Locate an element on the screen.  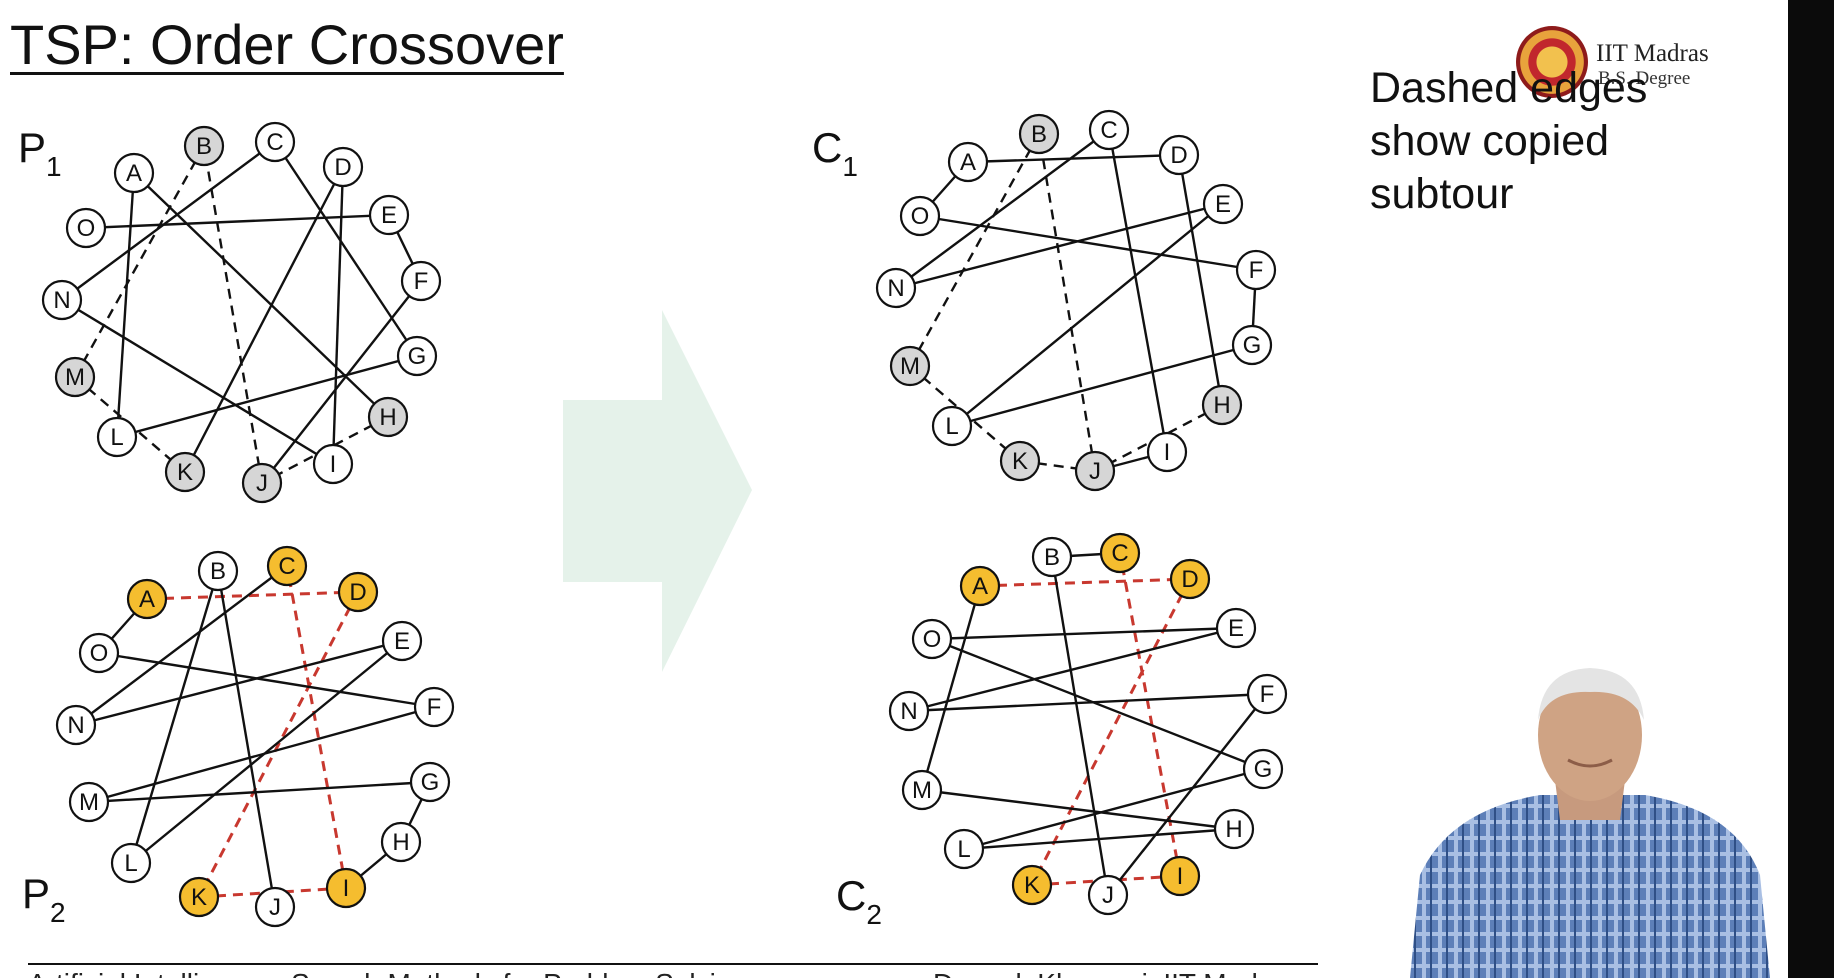
city-node-label: I is located at coordinates (333, 464).